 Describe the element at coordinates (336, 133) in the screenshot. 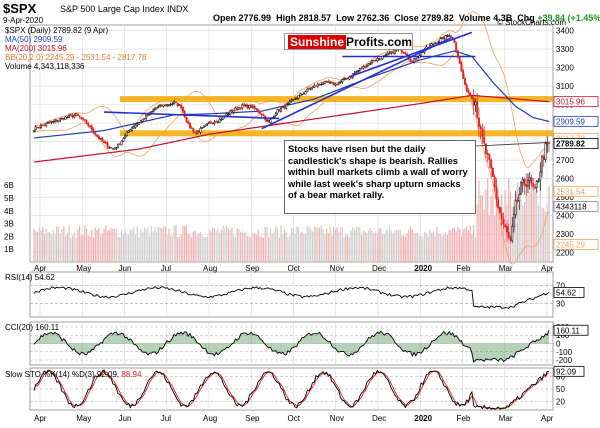

I see `support-band` at that location.